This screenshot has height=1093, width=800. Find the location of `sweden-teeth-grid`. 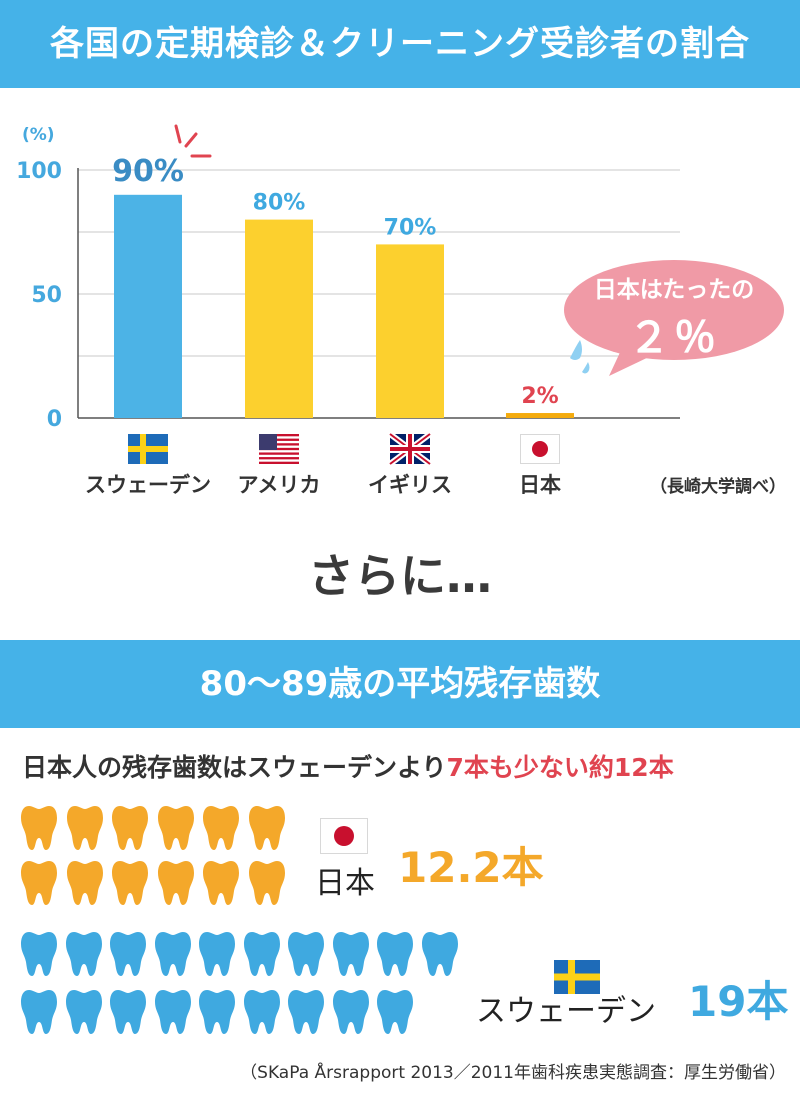

sweden-teeth-grid is located at coordinates (242, 988).